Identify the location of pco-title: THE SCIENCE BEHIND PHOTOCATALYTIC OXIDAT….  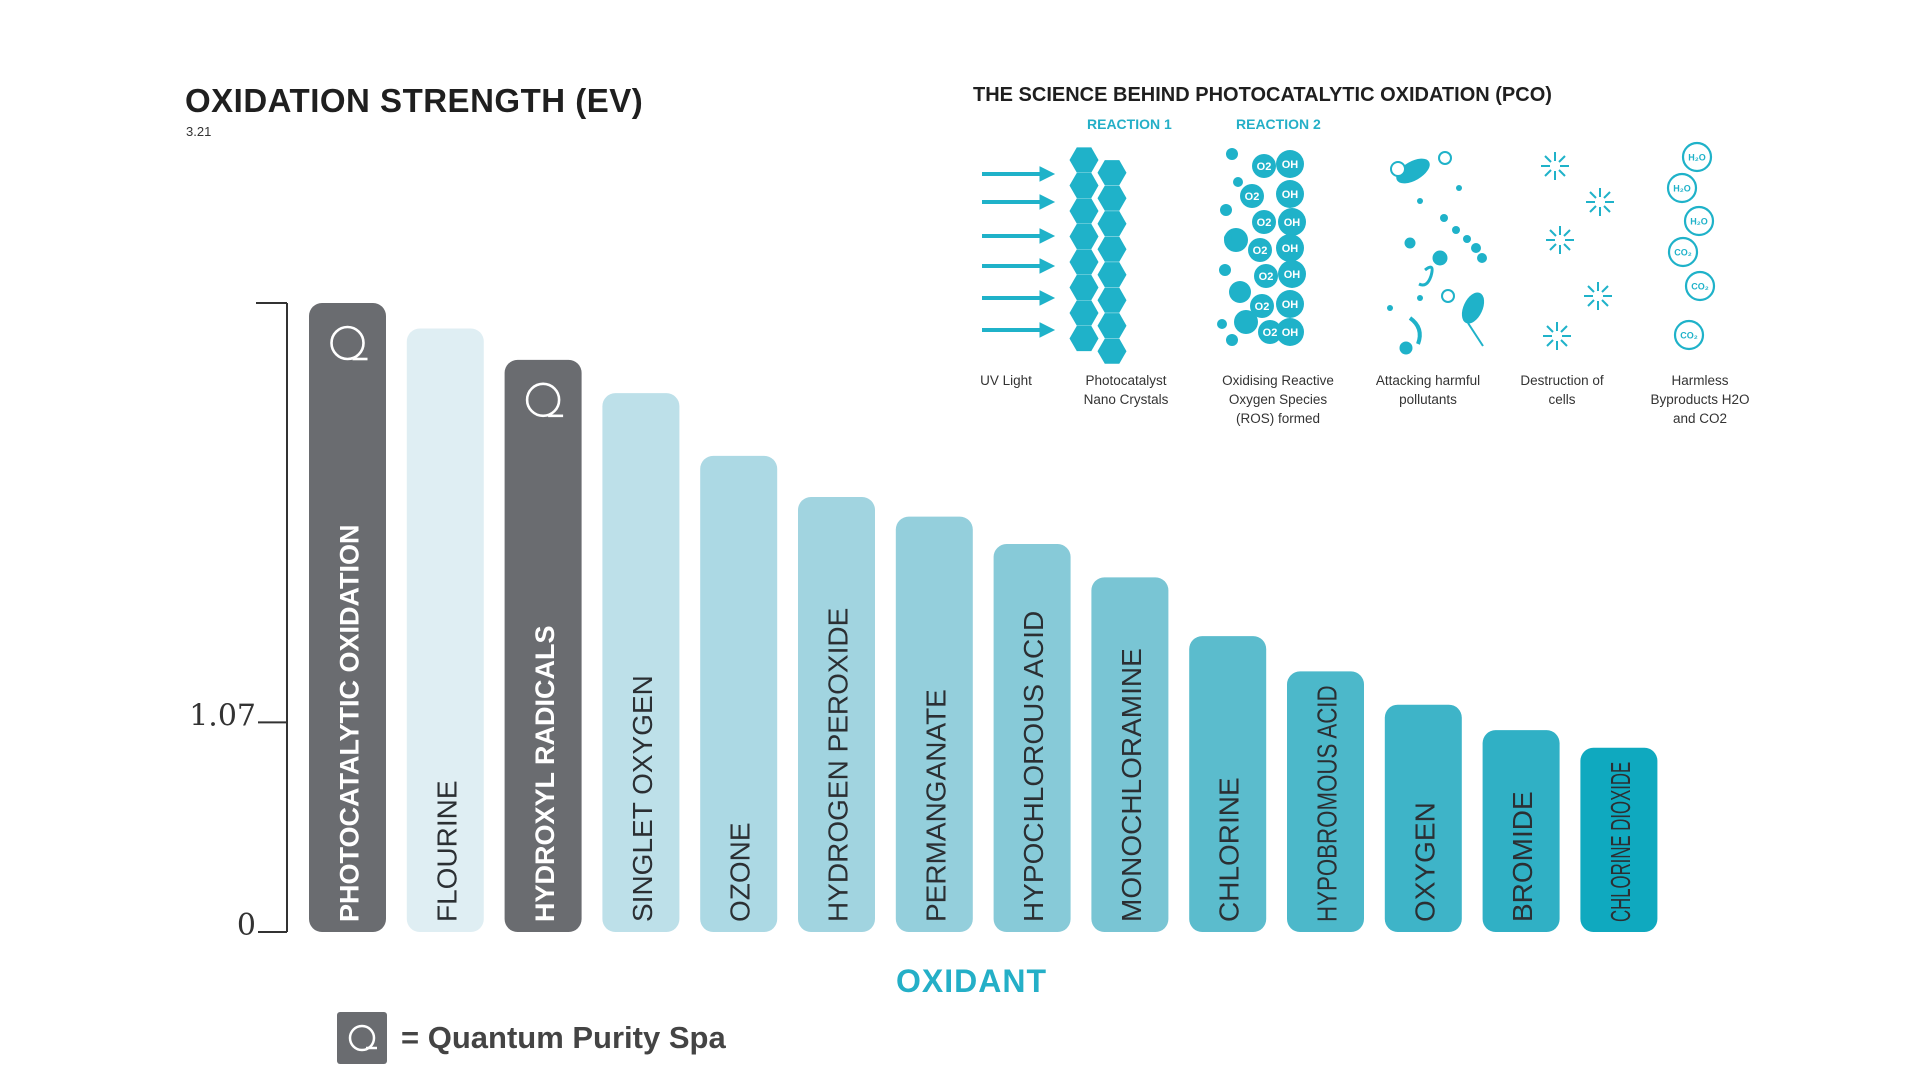
(1262, 95).